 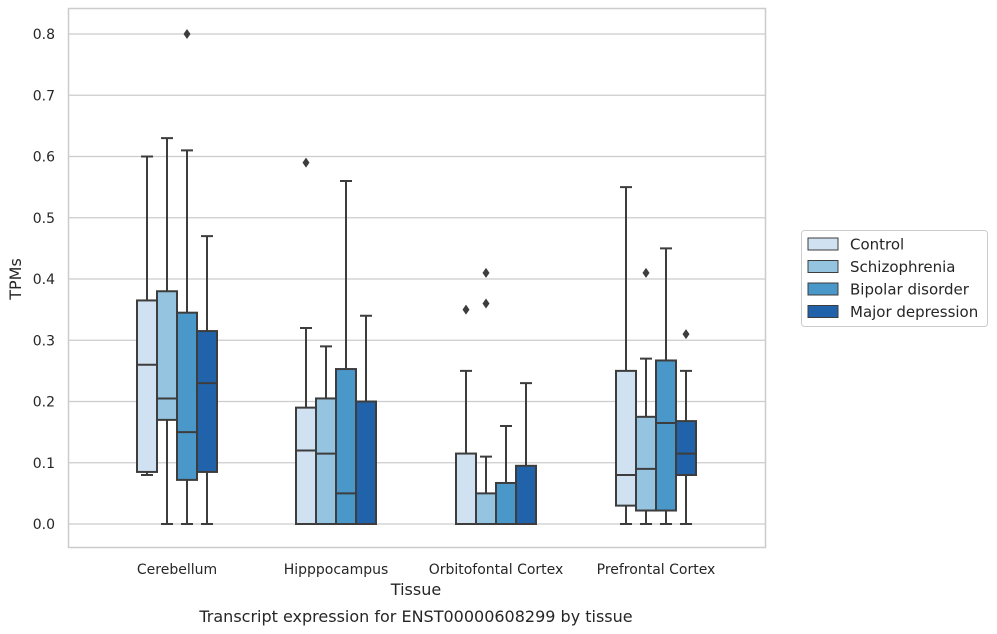 I want to click on x-tick-label: Orbitofontal Cortex, so click(x=496, y=570).